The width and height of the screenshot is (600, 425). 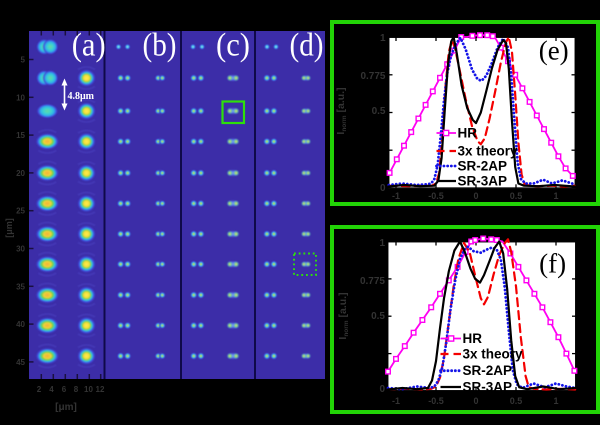 What do you see at coordinates (76, 389) in the screenshot?
I see `svg-text: 8` at bounding box center [76, 389].